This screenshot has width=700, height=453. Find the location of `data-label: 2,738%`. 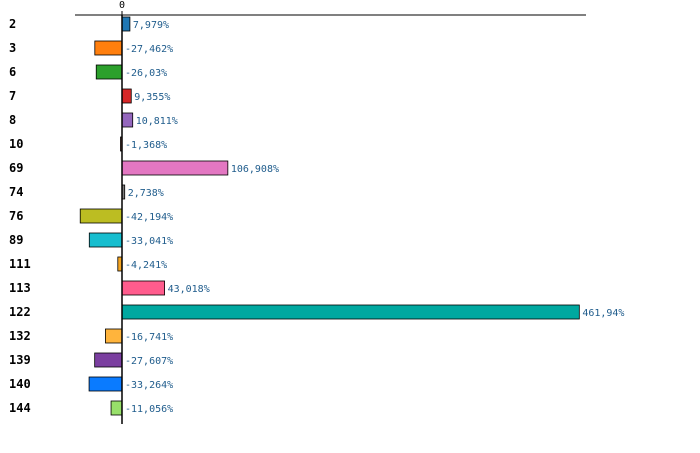

data-label: 2,738% is located at coordinates (146, 193).